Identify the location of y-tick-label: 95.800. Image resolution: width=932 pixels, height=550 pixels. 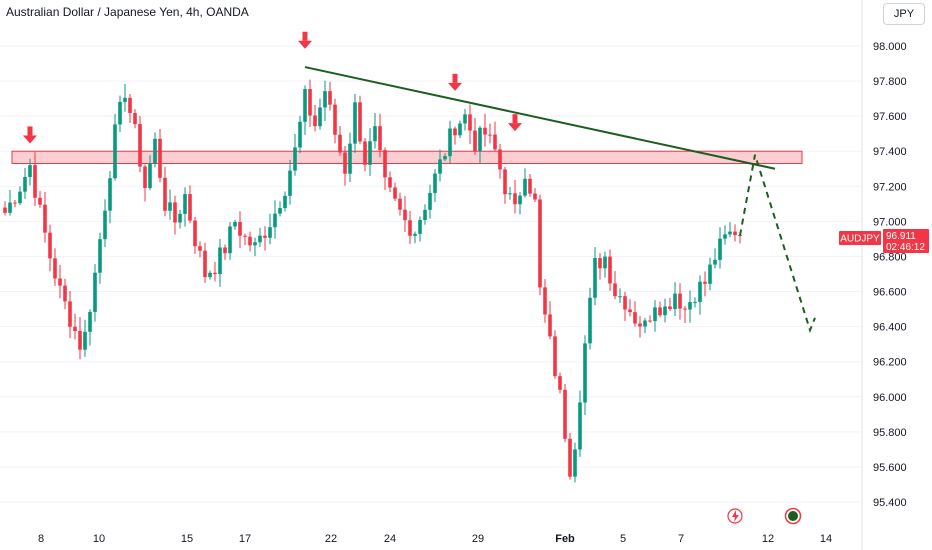
(890, 433).